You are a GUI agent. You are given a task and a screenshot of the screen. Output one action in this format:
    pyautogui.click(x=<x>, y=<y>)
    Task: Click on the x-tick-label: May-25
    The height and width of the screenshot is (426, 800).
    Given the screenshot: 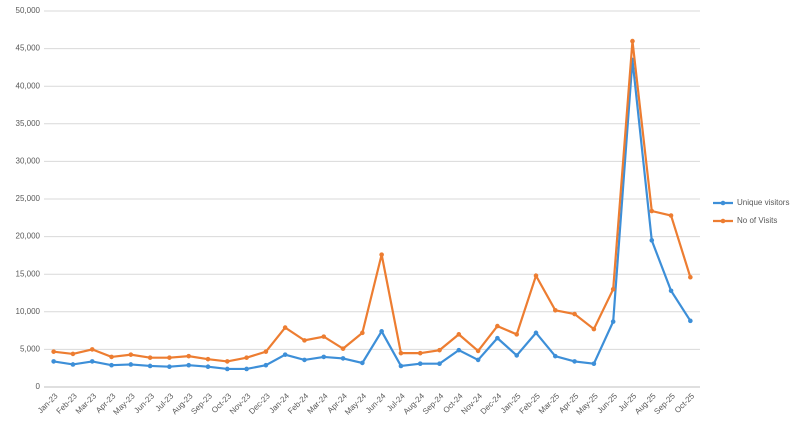 What is the action you would take?
    pyautogui.click(x=588, y=404)
    